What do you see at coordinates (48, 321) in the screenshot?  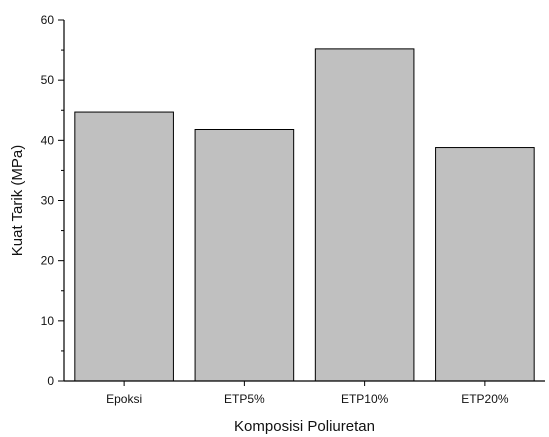 I see `y-tick-label: 10` at bounding box center [48, 321].